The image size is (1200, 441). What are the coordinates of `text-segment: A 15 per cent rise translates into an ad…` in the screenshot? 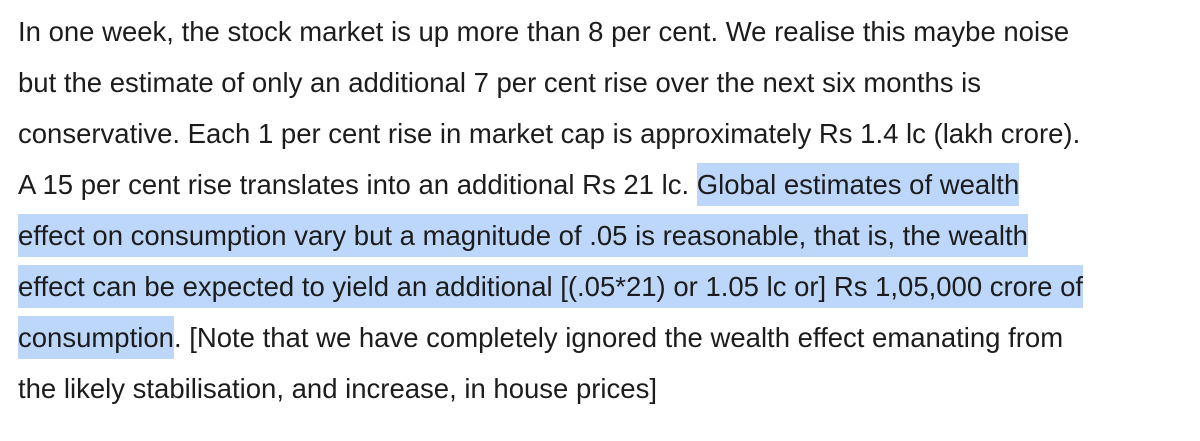 It's located at (357, 184).